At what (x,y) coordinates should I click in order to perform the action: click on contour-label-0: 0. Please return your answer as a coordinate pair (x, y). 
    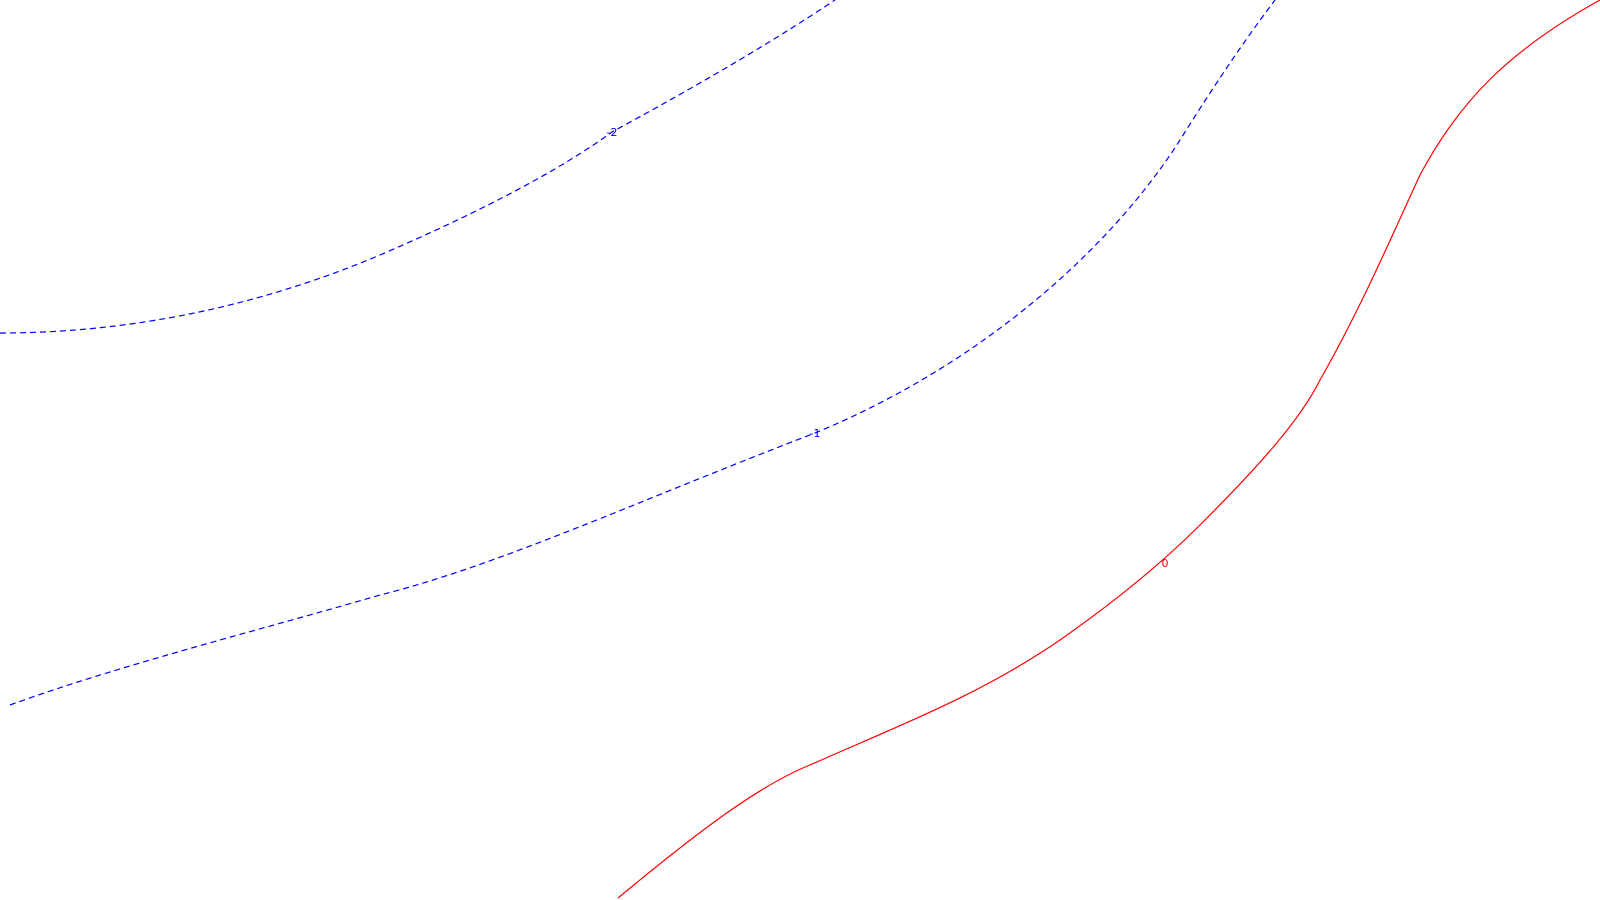
    Looking at the image, I should click on (1165, 563).